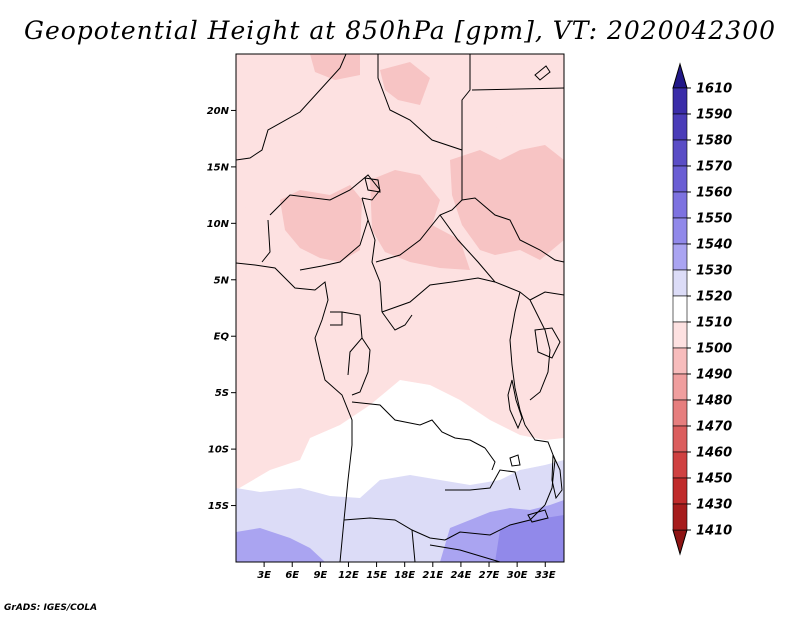 This screenshot has width=800, height=618. Describe the element at coordinates (218, 111) in the screenshot. I see `lat-tick-label: 20N` at that location.